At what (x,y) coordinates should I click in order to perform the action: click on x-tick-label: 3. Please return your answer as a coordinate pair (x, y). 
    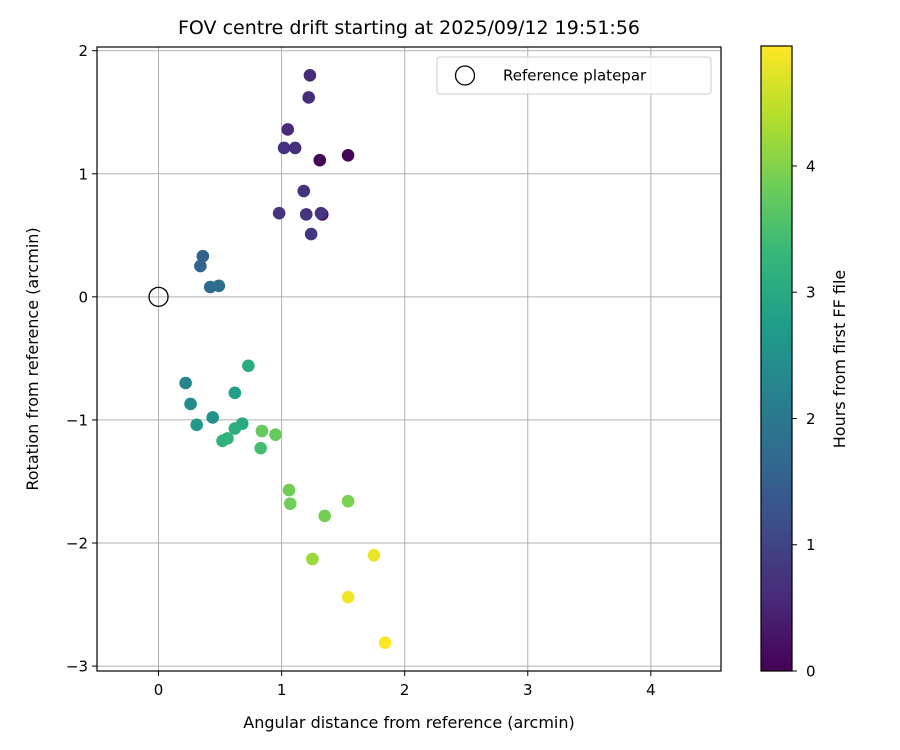
    Looking at the image, I should click on (528, 690).